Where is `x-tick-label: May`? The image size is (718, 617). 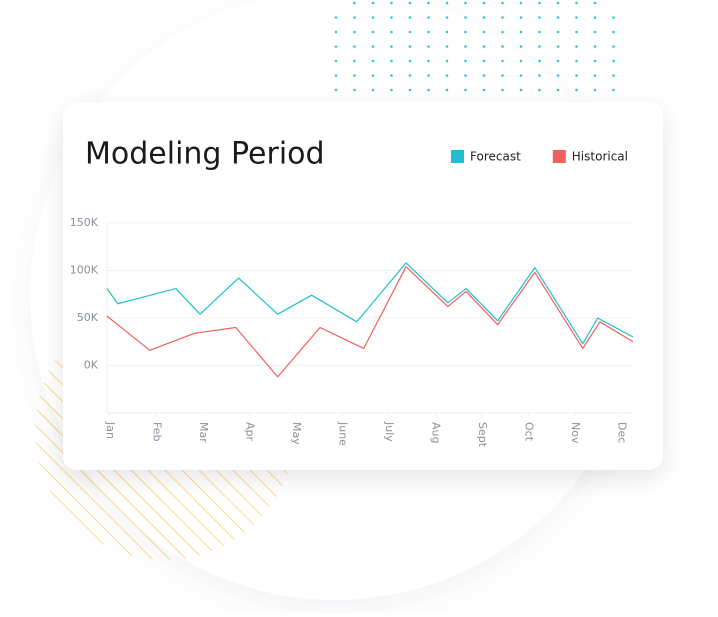
x-tick-label: May is located at coordinates (296, 433).